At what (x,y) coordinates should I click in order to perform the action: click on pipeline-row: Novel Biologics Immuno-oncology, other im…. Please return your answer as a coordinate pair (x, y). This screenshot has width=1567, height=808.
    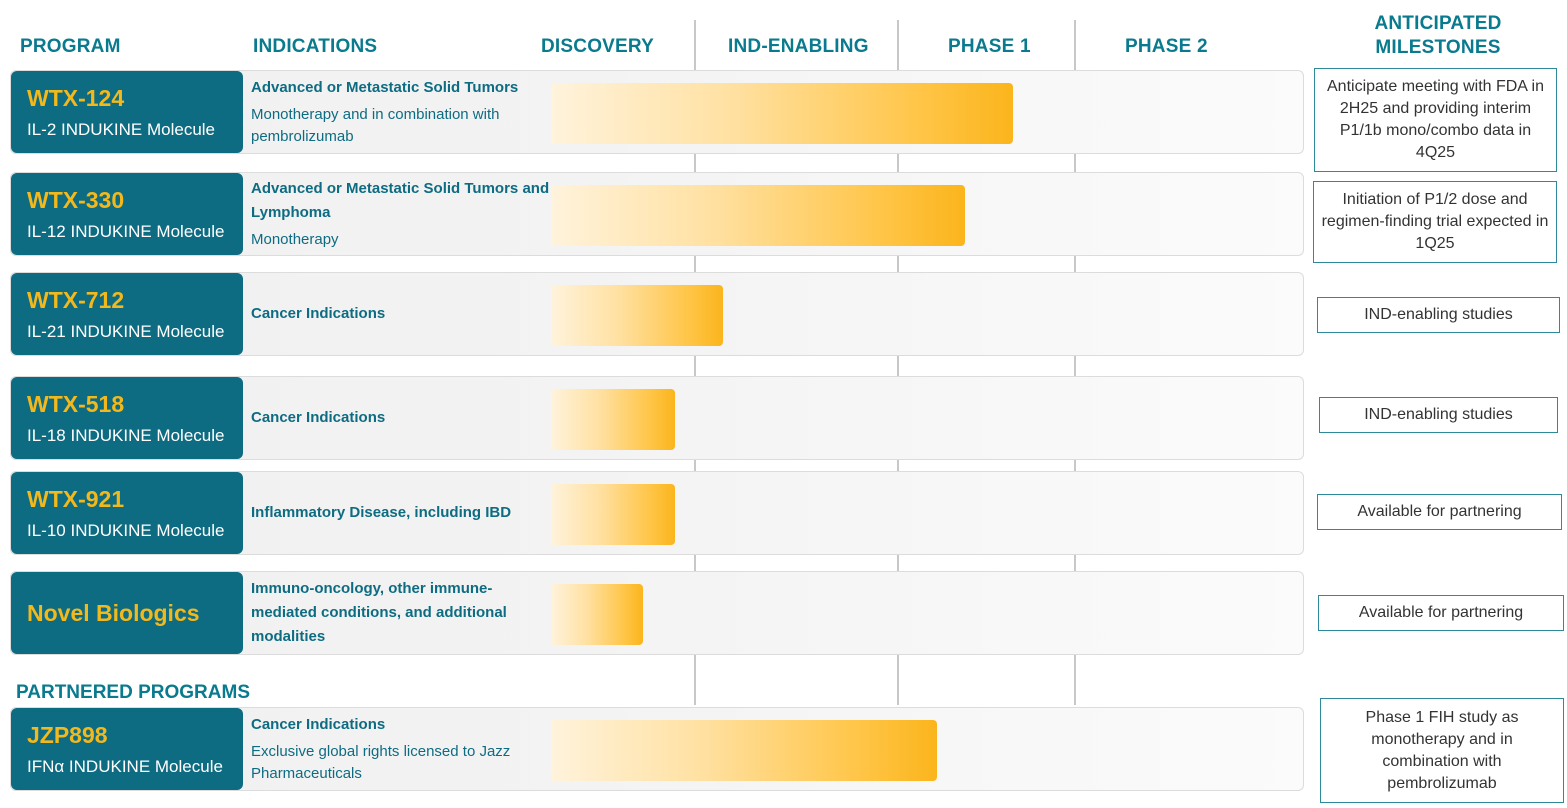
    Looking at the image, I should click on (657, 613).